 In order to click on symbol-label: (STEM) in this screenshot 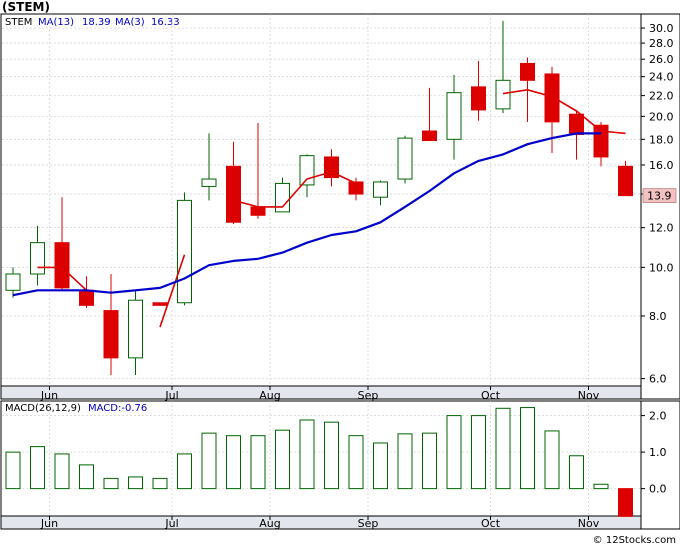, I will do `click(26, 7)`.